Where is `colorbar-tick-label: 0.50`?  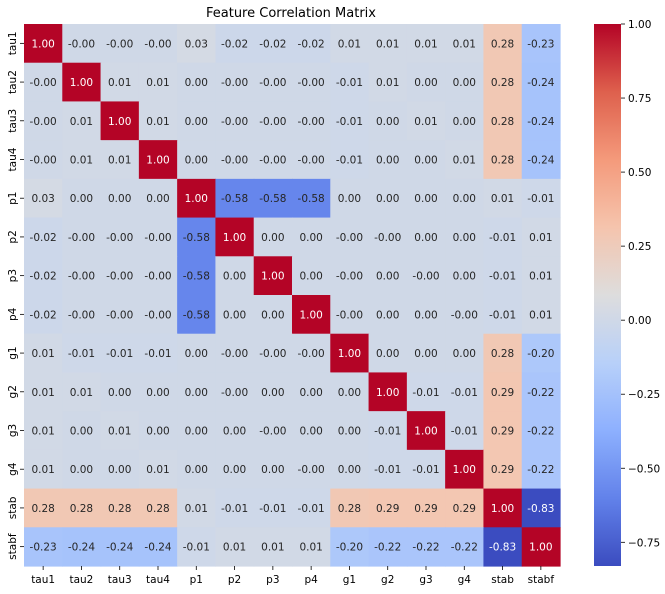 colorbar-tick-label: 0.50 is located at coordinates (639, 173).